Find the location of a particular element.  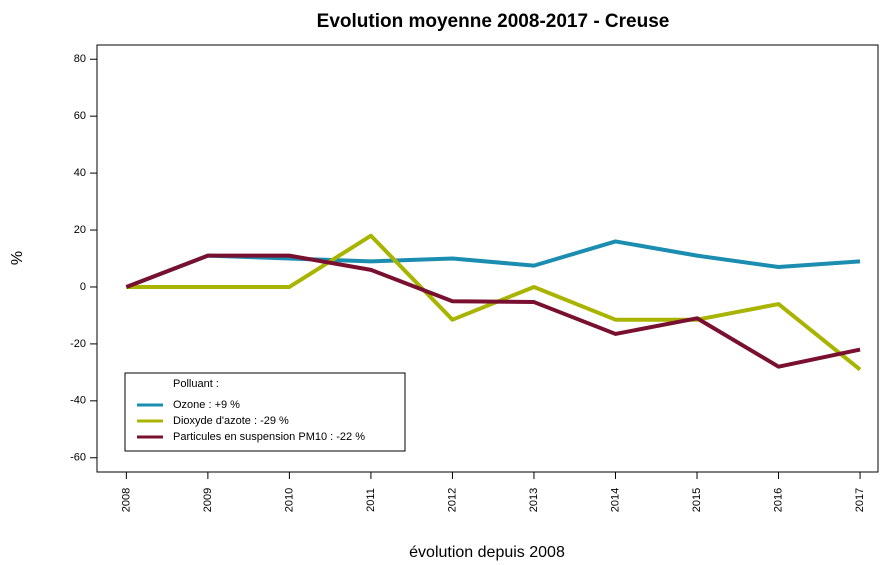

legend-label: Particules en suspension PM10 : -22 % is located at coordinates (269, 437).